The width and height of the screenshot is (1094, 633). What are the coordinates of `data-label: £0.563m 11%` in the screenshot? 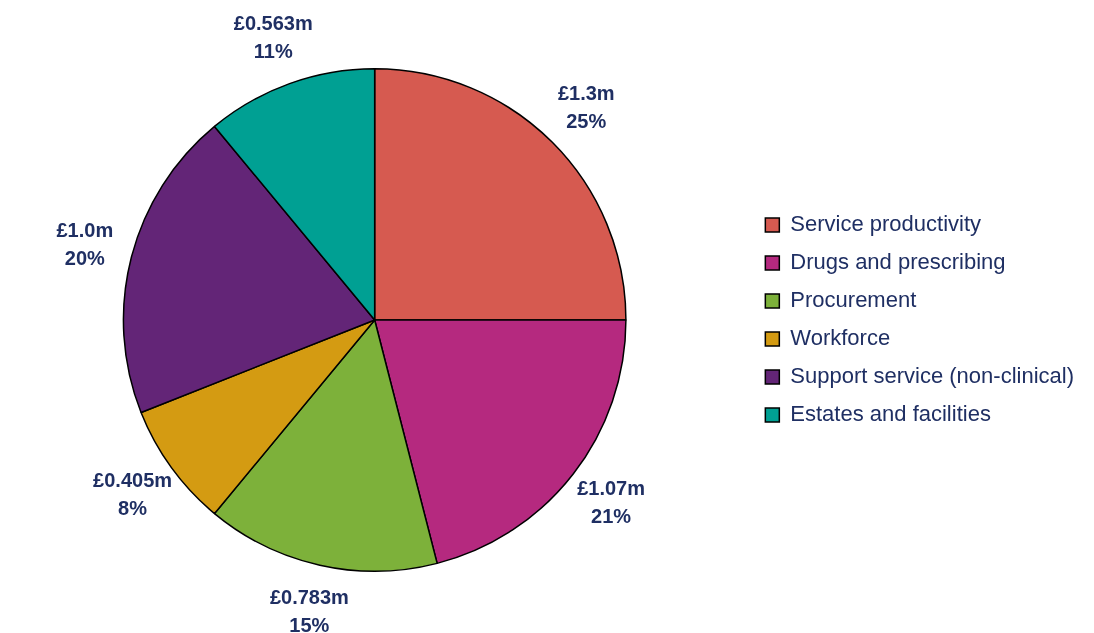 It's located at (273, 36).